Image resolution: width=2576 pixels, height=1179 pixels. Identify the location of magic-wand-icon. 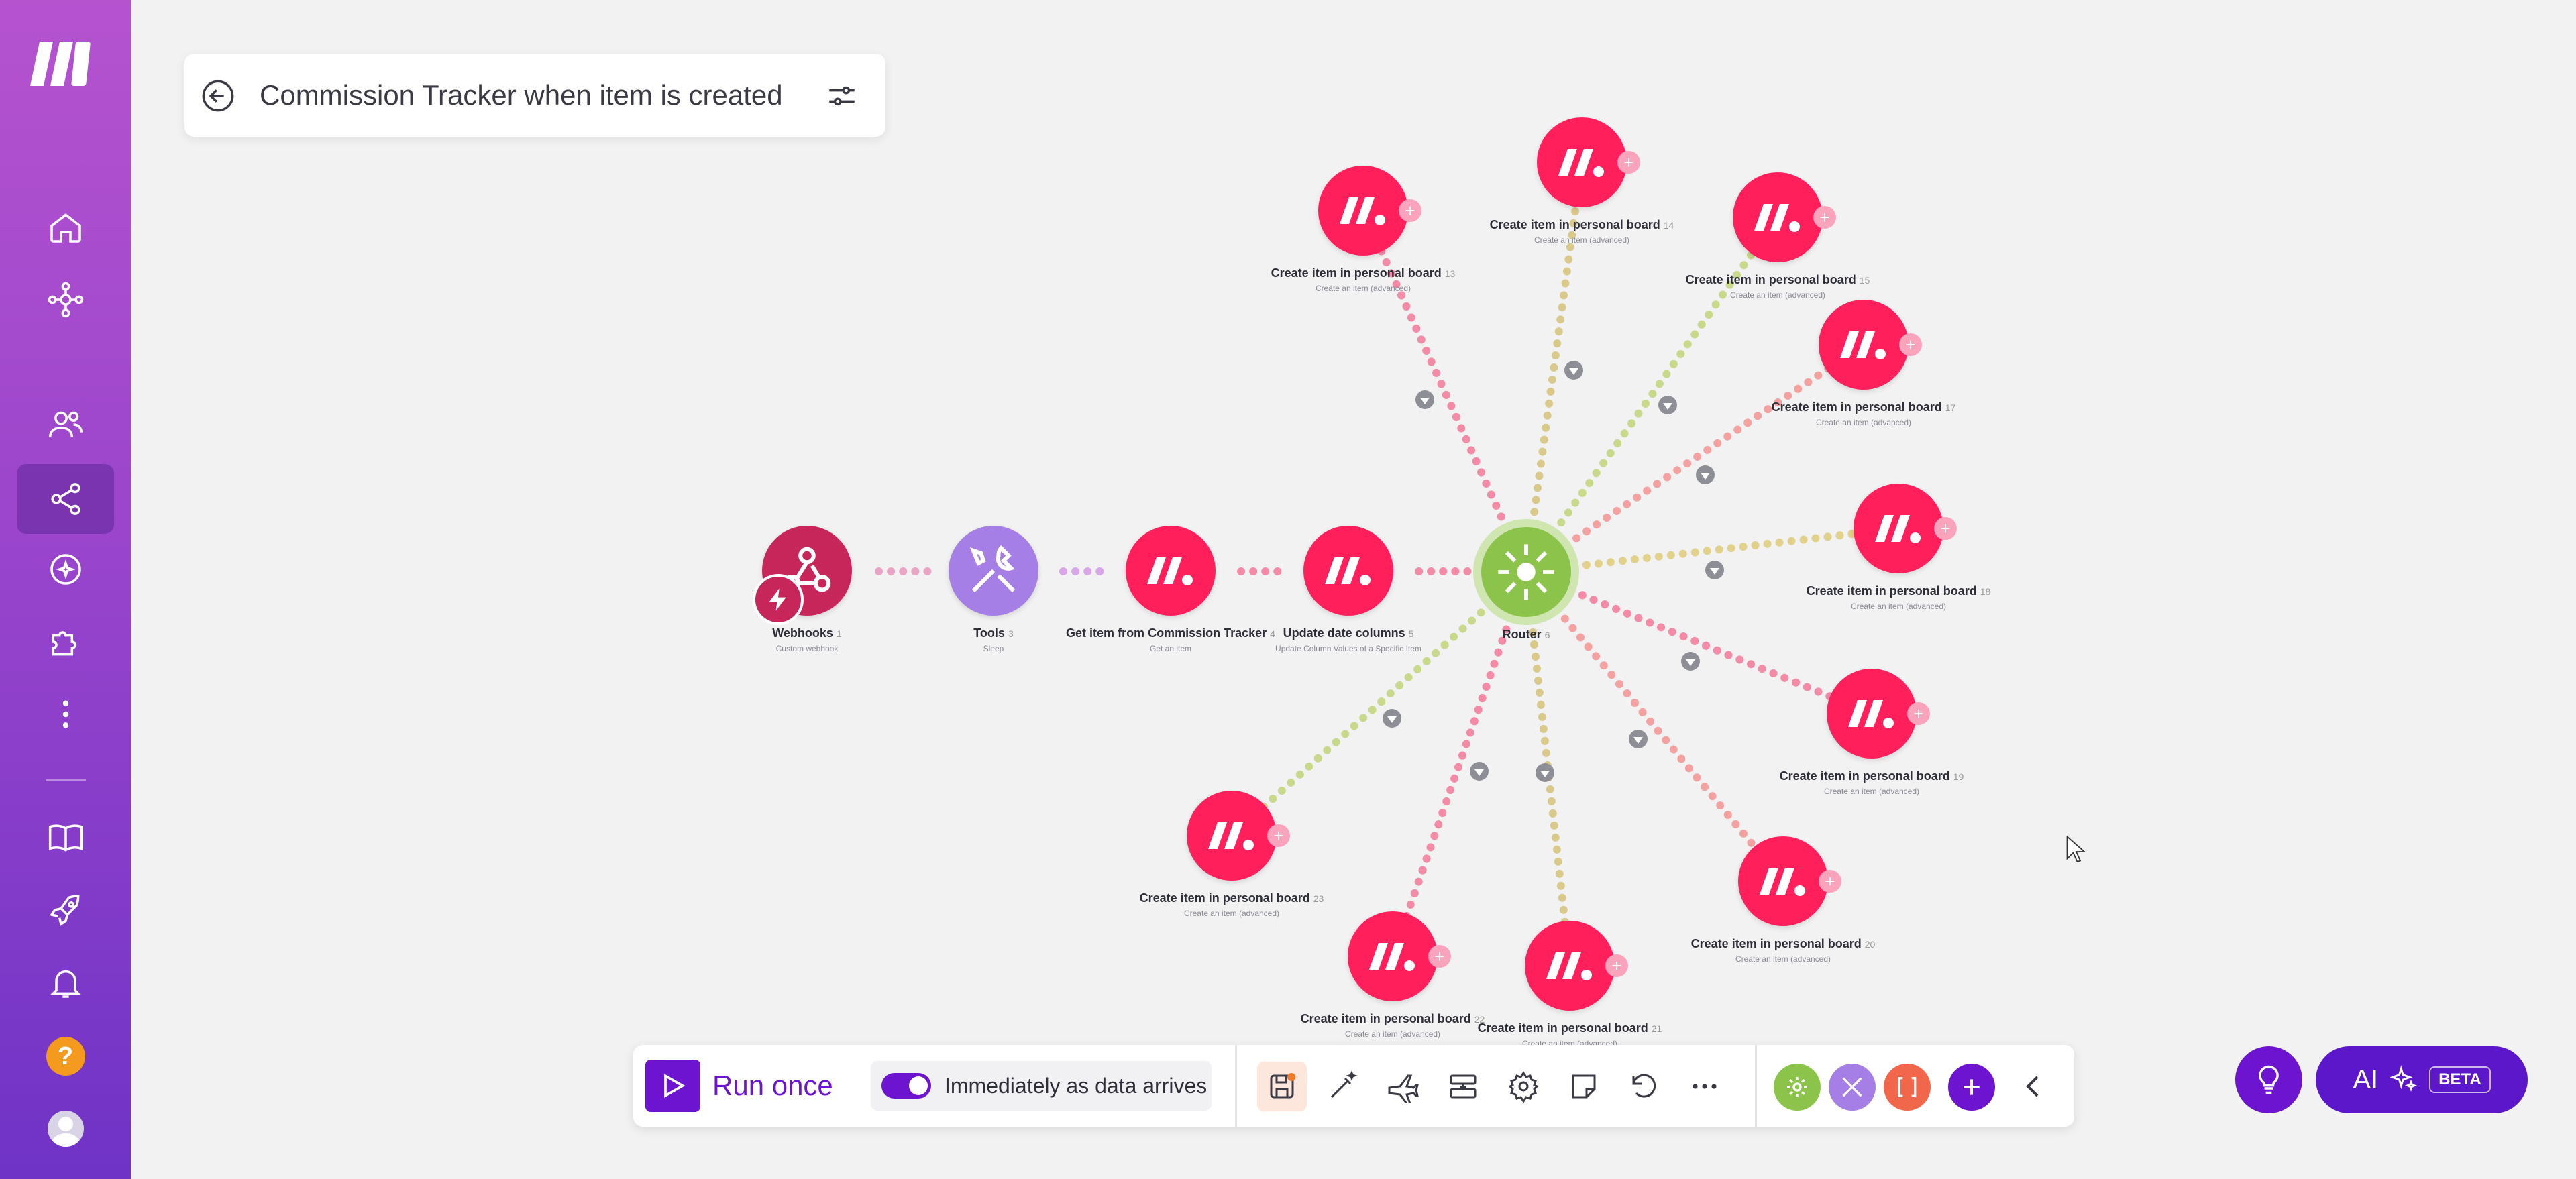
(1342, 1086).